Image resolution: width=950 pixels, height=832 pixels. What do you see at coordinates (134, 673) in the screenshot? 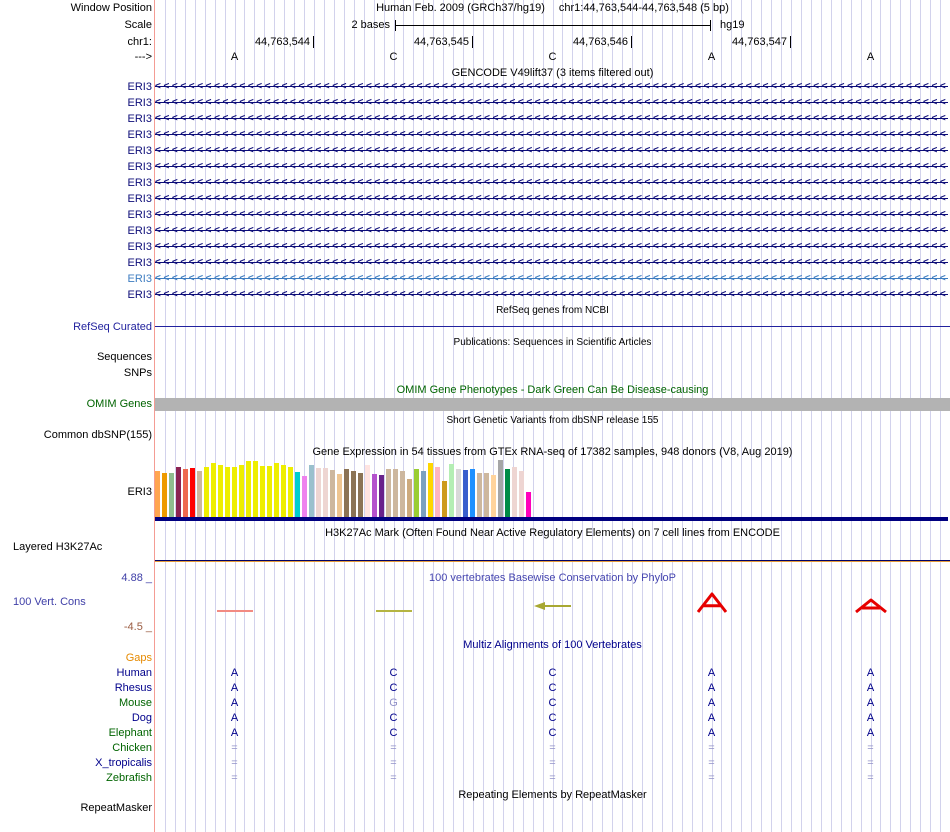
I see `multiz-species-label: Human` at bounding box center [134, 673].